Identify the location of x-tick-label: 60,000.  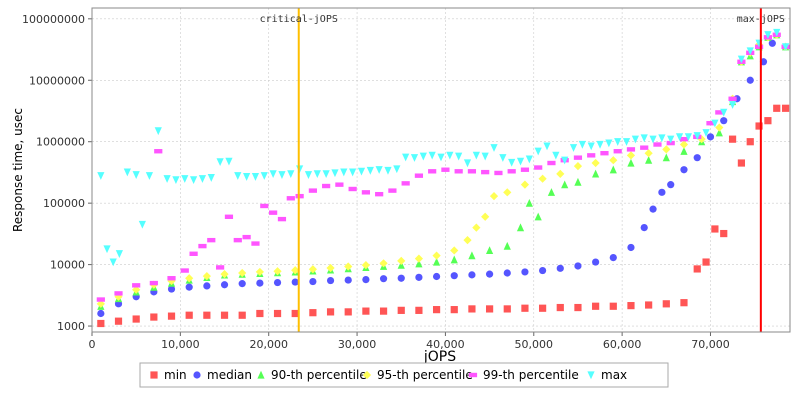
(622, 344).